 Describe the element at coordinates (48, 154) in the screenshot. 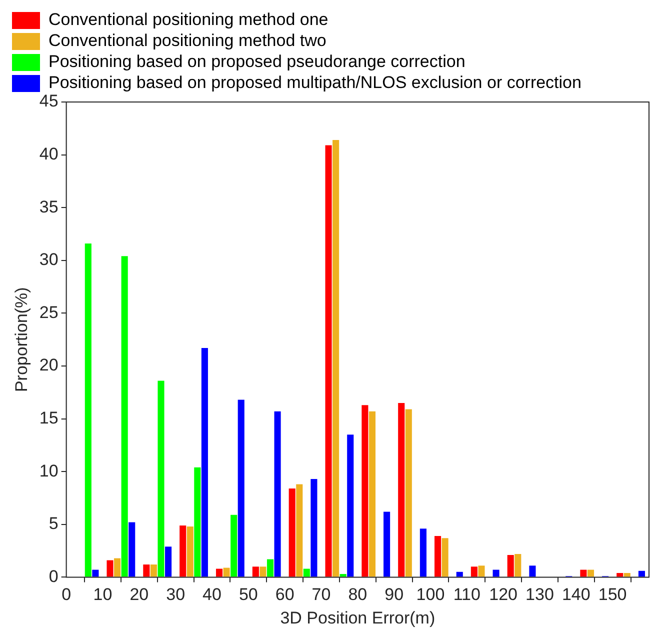

I see `y-tick-label: 40` at that location.